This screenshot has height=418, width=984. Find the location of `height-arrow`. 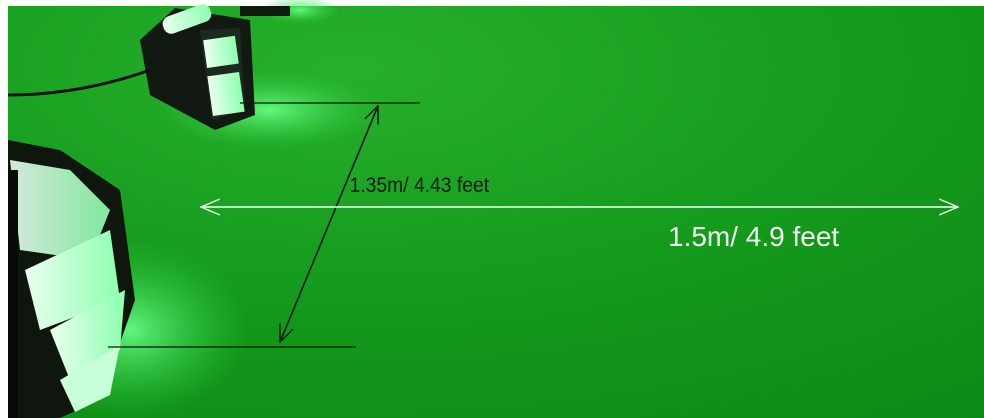

height-arrow is located at coordinates (329, 224).